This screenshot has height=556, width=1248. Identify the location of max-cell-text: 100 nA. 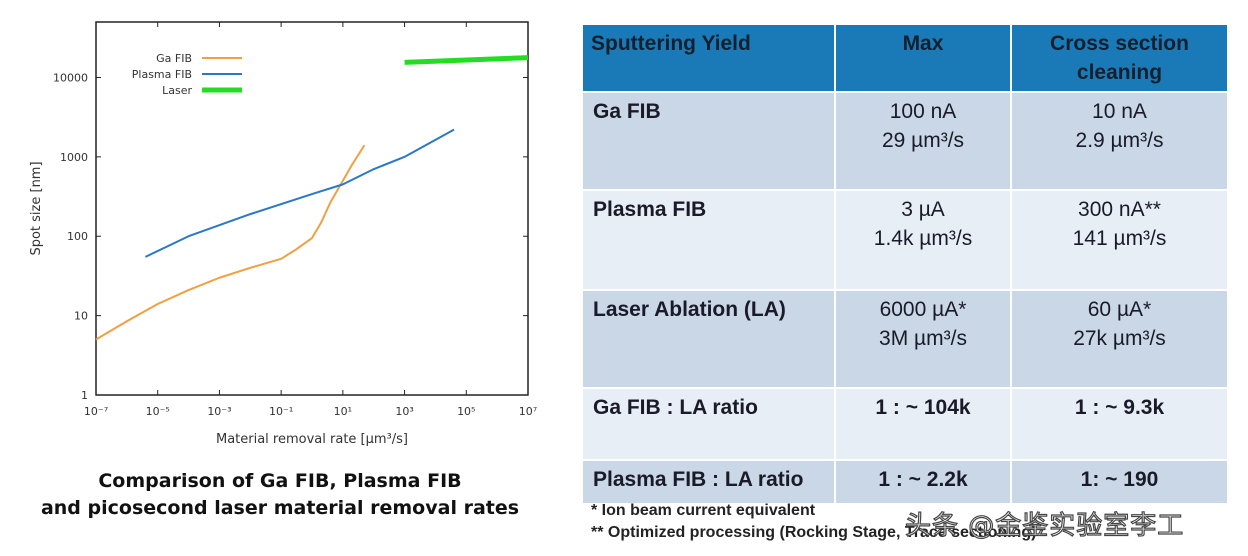
(923, 111).